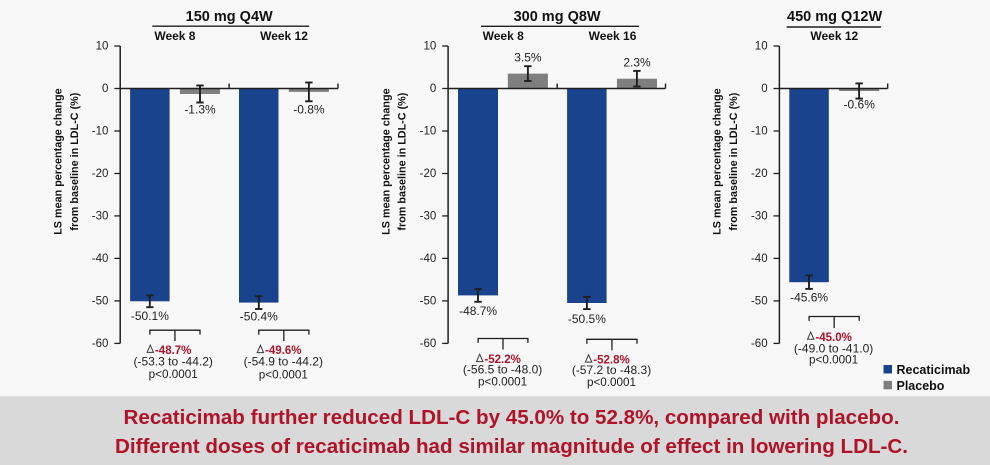 The height and width of the screenshot is (465, 990). What do you see at coordinates (934, 370) in the screenshot?
I see `svg-text: Recaticimab` at bounding box center [934, 370].